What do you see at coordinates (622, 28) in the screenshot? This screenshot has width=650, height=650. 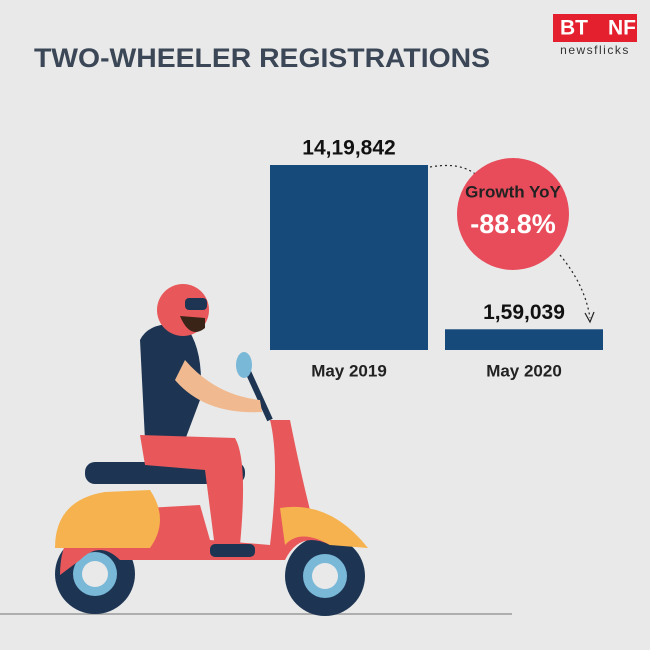 I see `logo-right: NF` at bounding box center [622, 28].